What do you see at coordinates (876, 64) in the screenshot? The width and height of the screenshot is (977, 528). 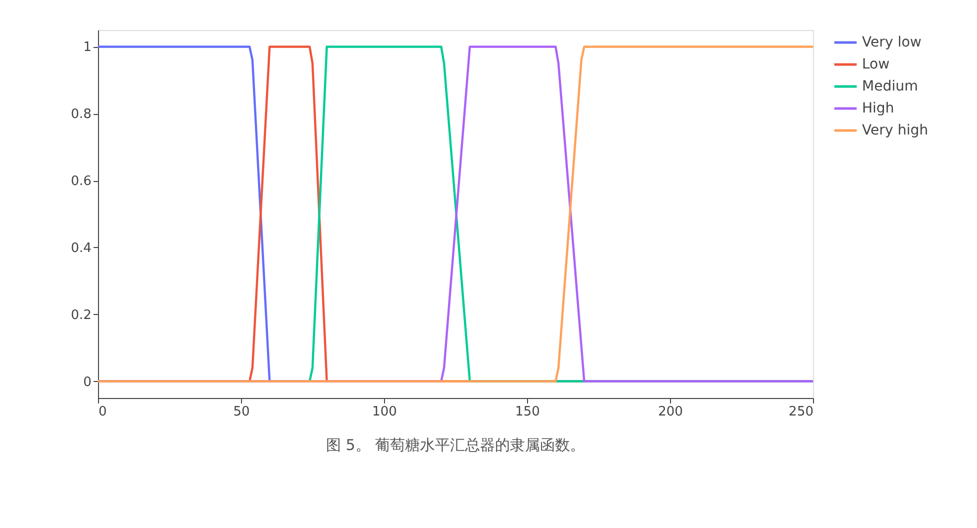 I see `legend-label: Low` at bounding box center [876, 64].